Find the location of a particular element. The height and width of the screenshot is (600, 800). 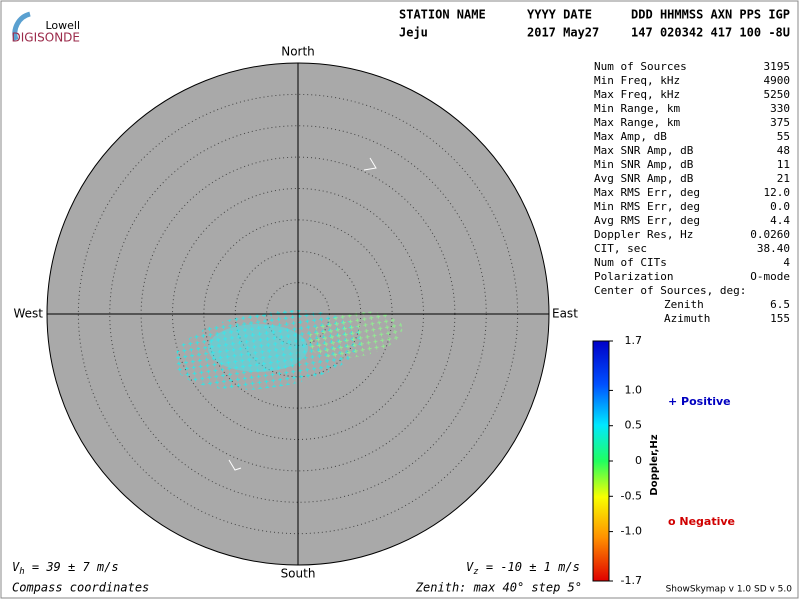

colorbar-tick-label: -1.0 is located at coordinates (631, 531).